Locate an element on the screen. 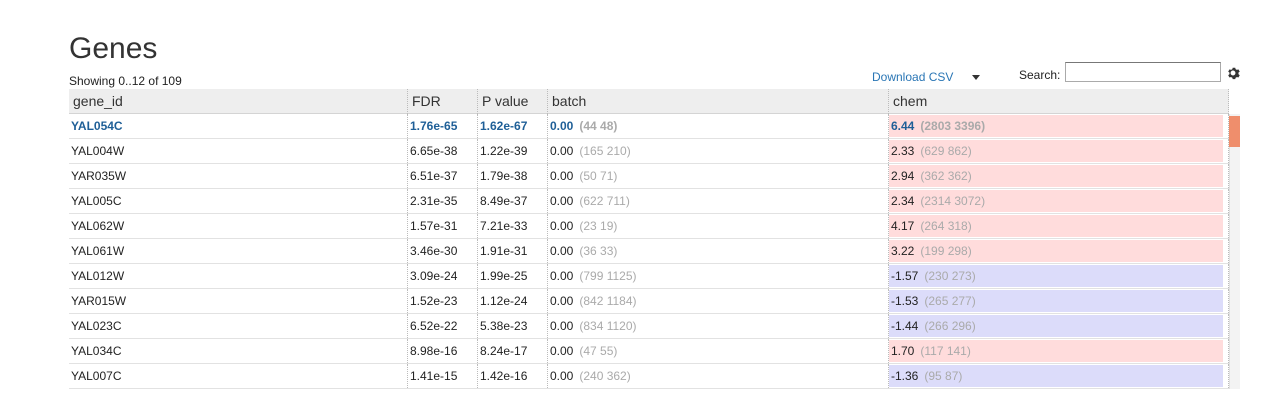 This screenshot has height=407, width=1269. chem-counts: (266 296) is located at coordinates (950, 326).